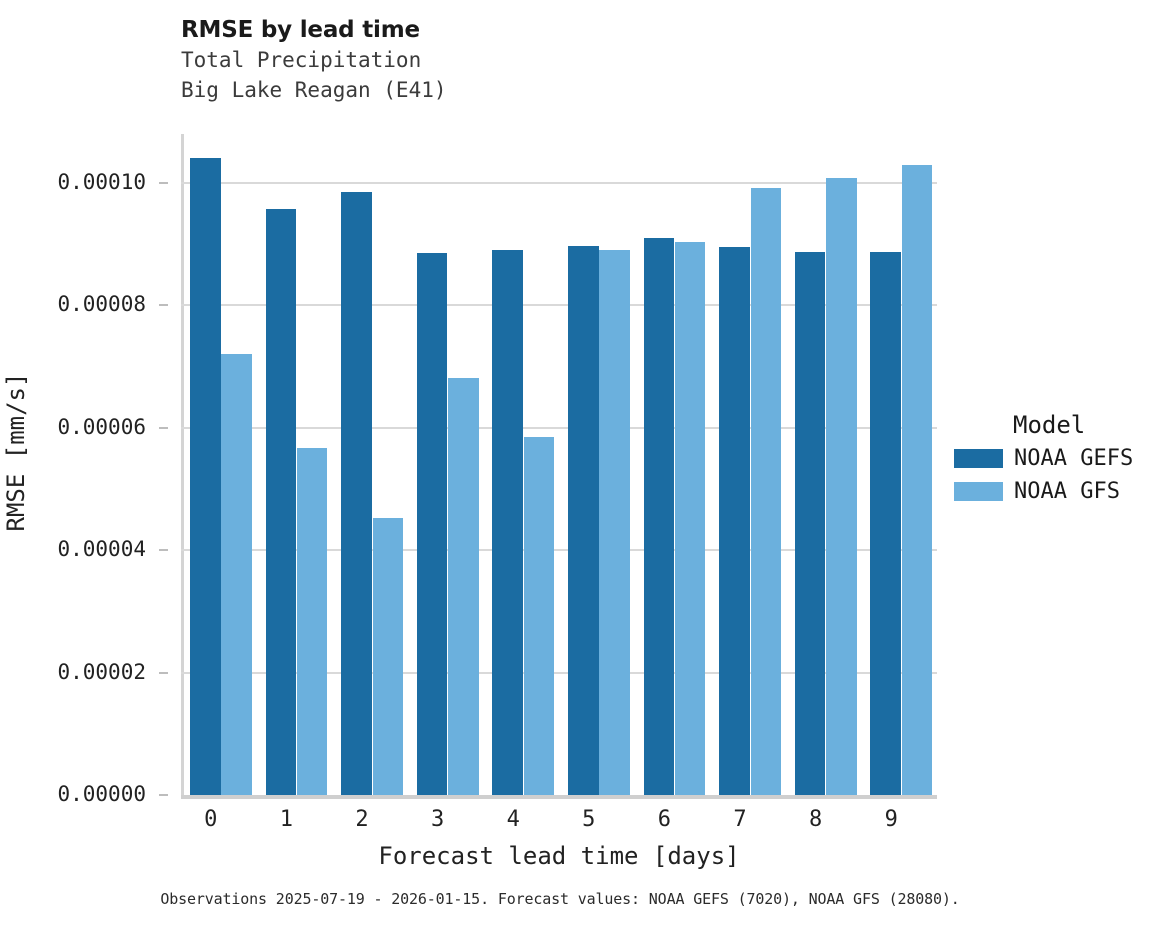 The height and width of the screenshot is (928, 1175). What do you see at coordinates (182, 464) in the screenshot?
I see `y-axis-line` at bounding box center [182, 464].